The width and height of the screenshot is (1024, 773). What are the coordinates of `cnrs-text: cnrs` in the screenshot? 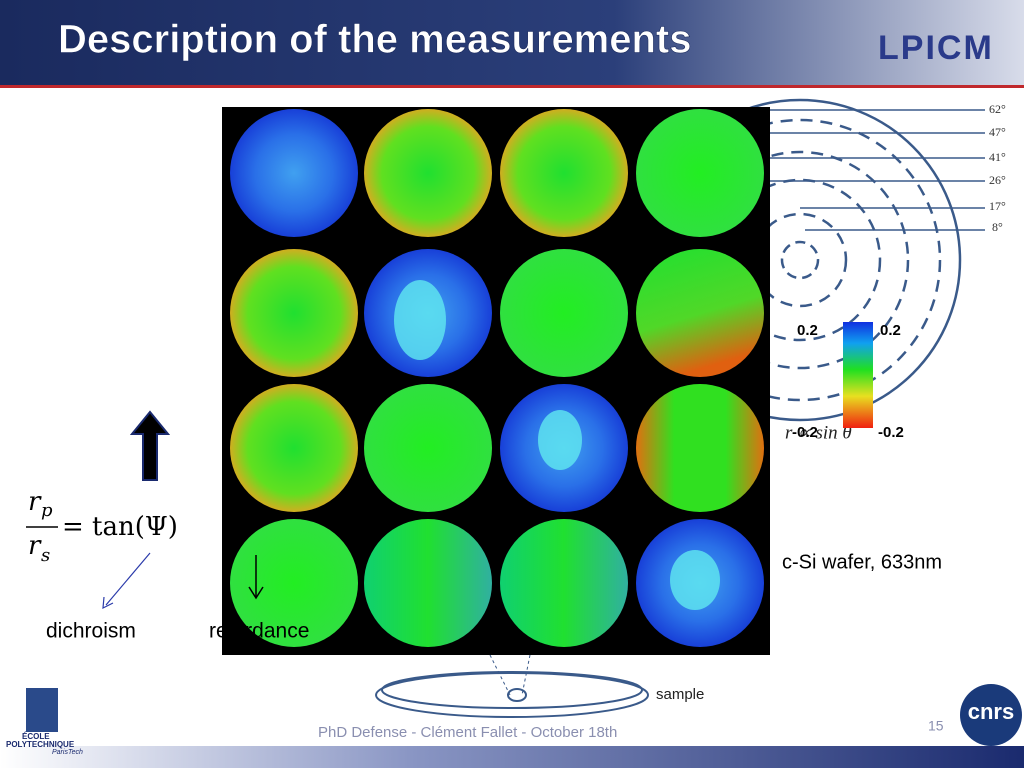 It's located at (991, 711).